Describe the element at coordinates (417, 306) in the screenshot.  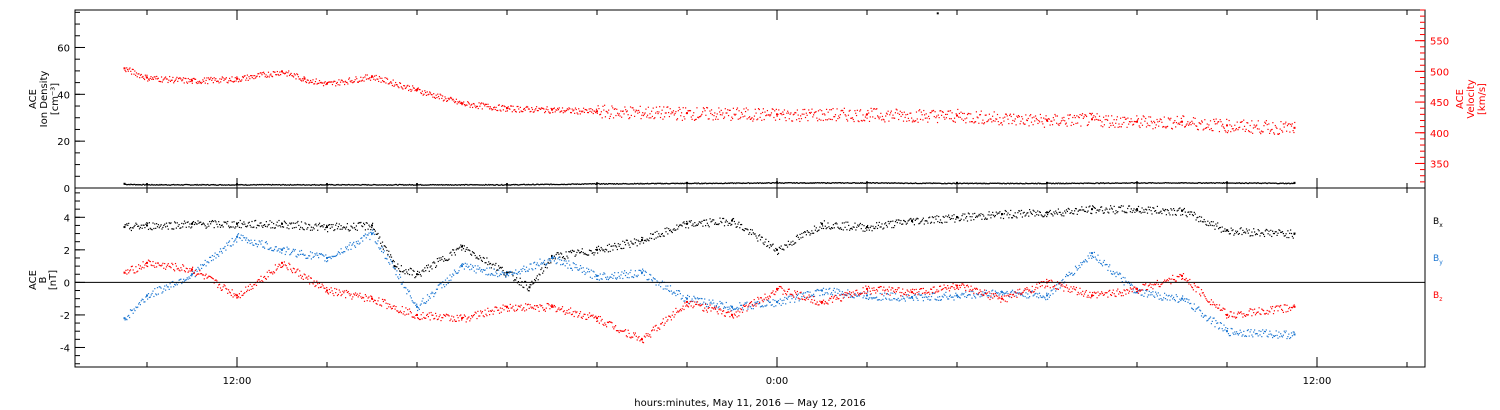
I see `bottom-point` at that location.